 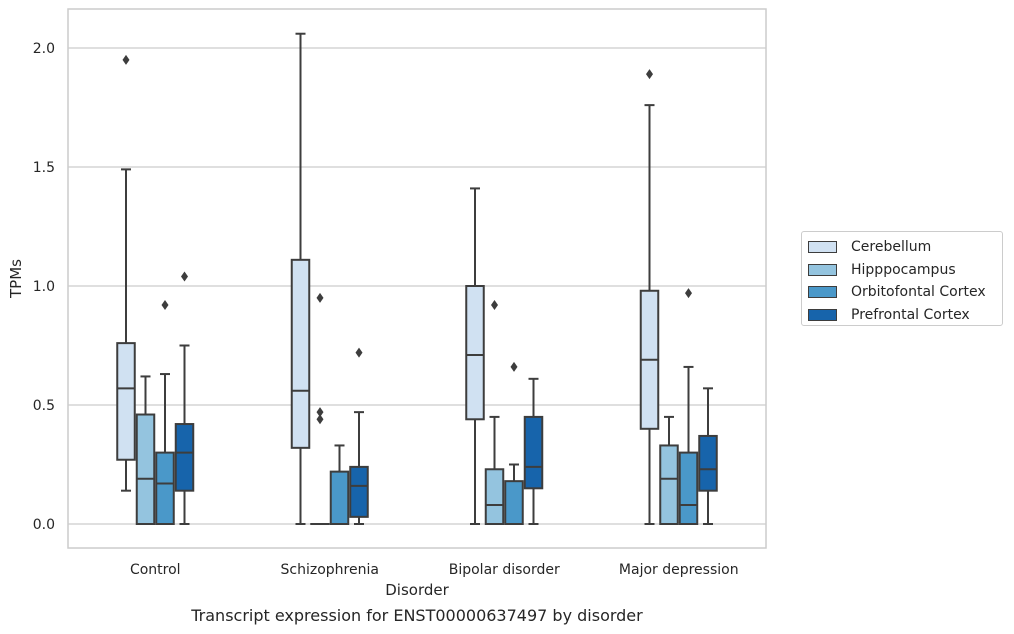 What do you see at coordinates (16, 279) in the screenshot?
I see `y-axis-title: TPMs` at bounding box center [16, 279].